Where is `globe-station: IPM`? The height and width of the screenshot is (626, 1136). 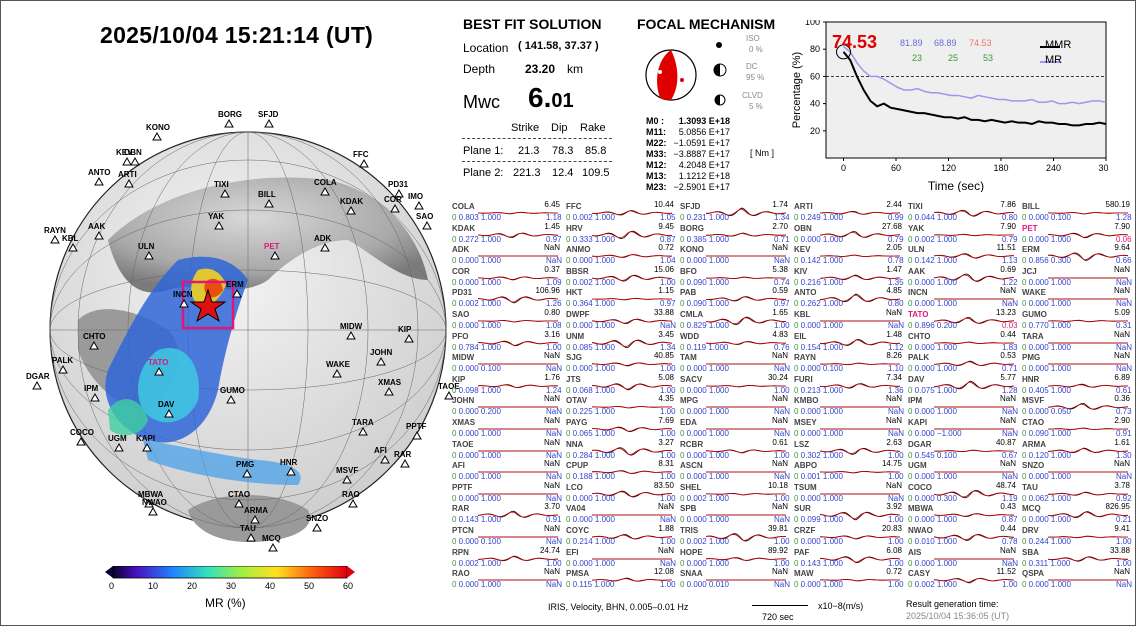 globe-station: IPM is located at coordinates (92, 393).